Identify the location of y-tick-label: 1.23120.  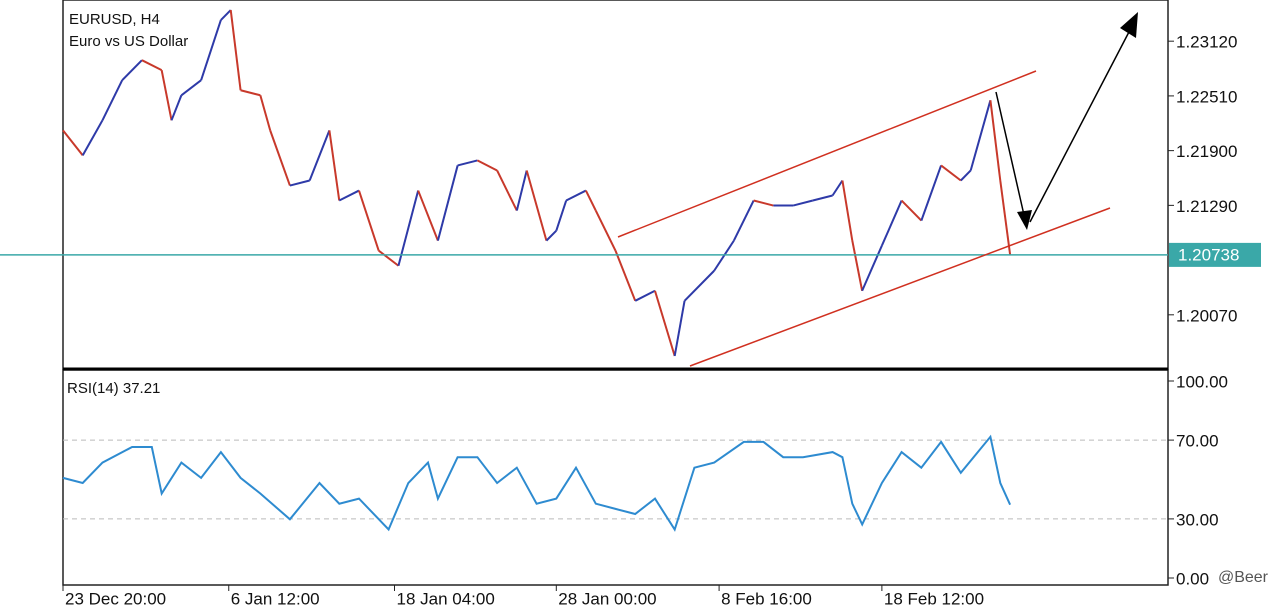
(1206, 42).